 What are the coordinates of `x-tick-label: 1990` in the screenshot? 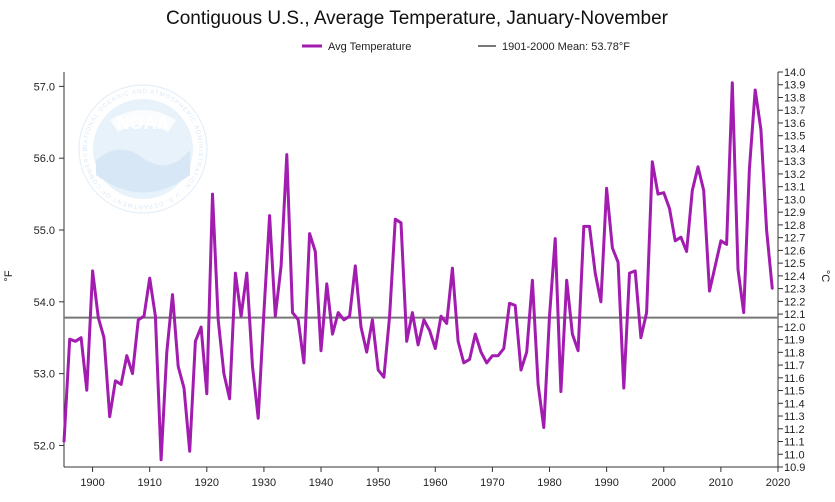 It's located at (606, 483).